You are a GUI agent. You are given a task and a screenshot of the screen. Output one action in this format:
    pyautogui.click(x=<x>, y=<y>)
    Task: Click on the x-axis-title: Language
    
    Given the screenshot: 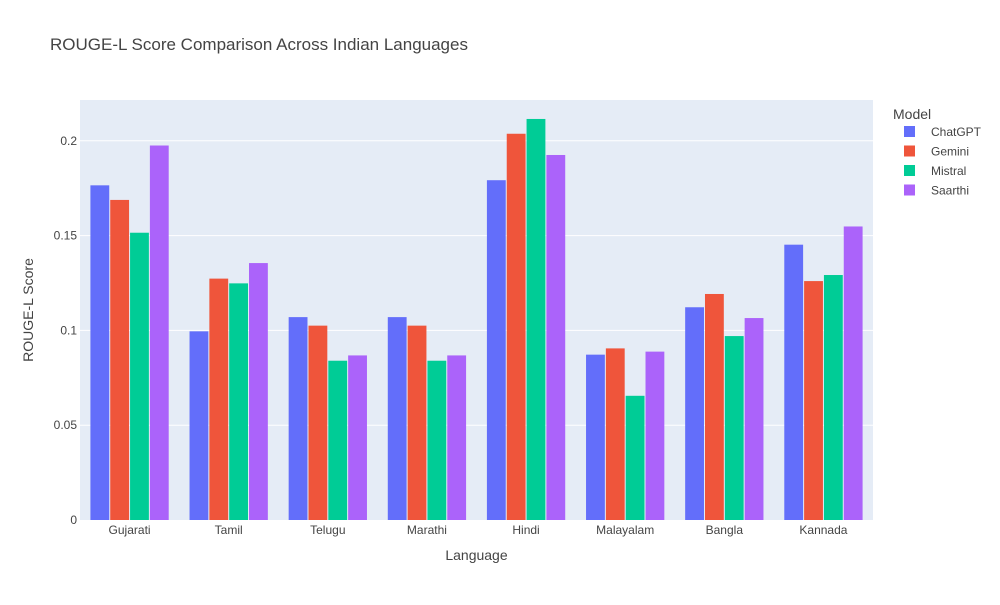 What is the action you would take?
    pyautogui.click(x=476, y=555)
    